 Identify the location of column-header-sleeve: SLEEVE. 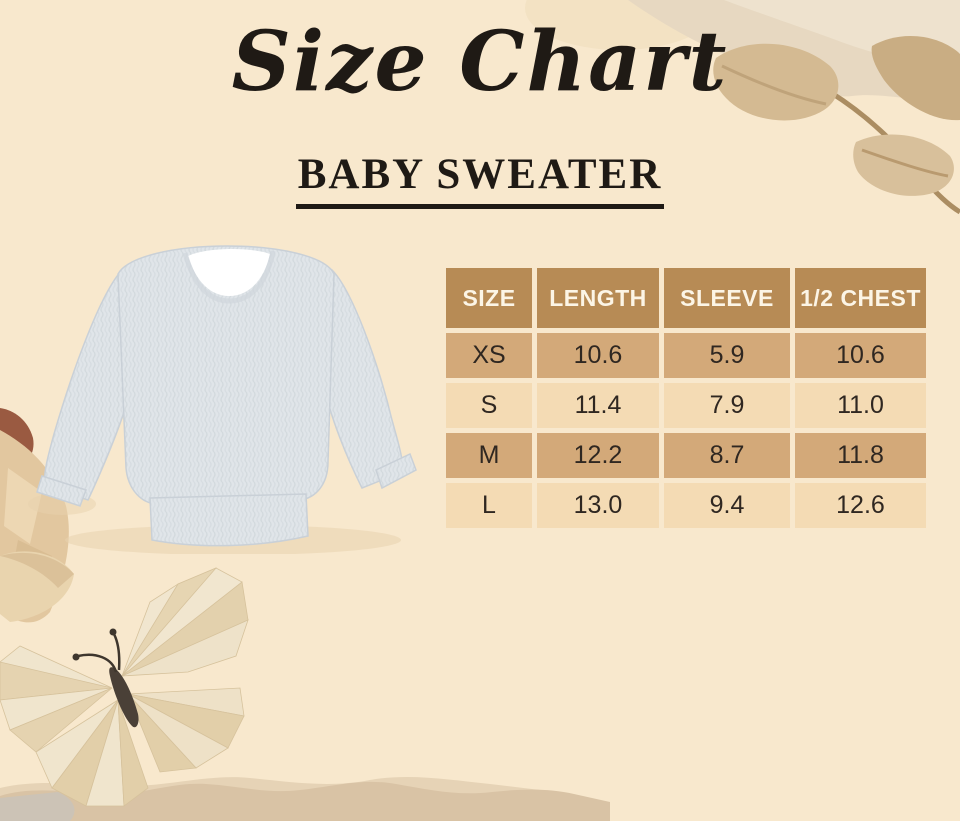
(727, 298).